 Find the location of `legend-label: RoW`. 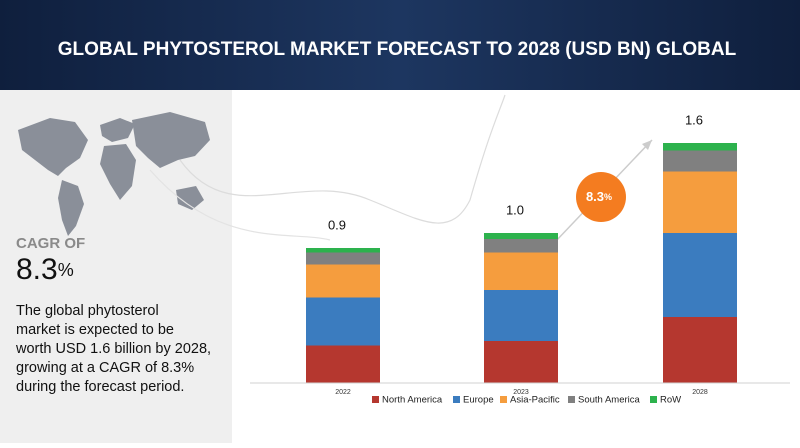

legend-label: RoW is located at coordinates (670, 400).